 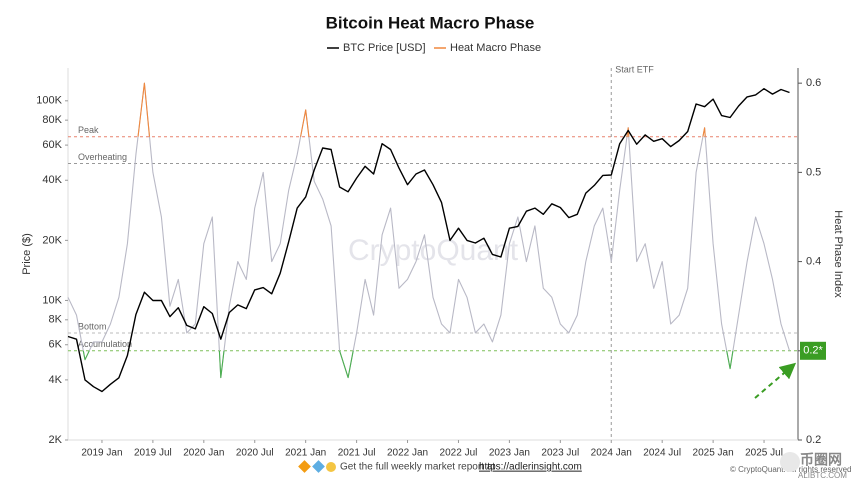 What do you see at coordinates (255, 453) in the screenshot?
I see `x-tick-label: 2020 Jul` at bounding box center [255, 453].